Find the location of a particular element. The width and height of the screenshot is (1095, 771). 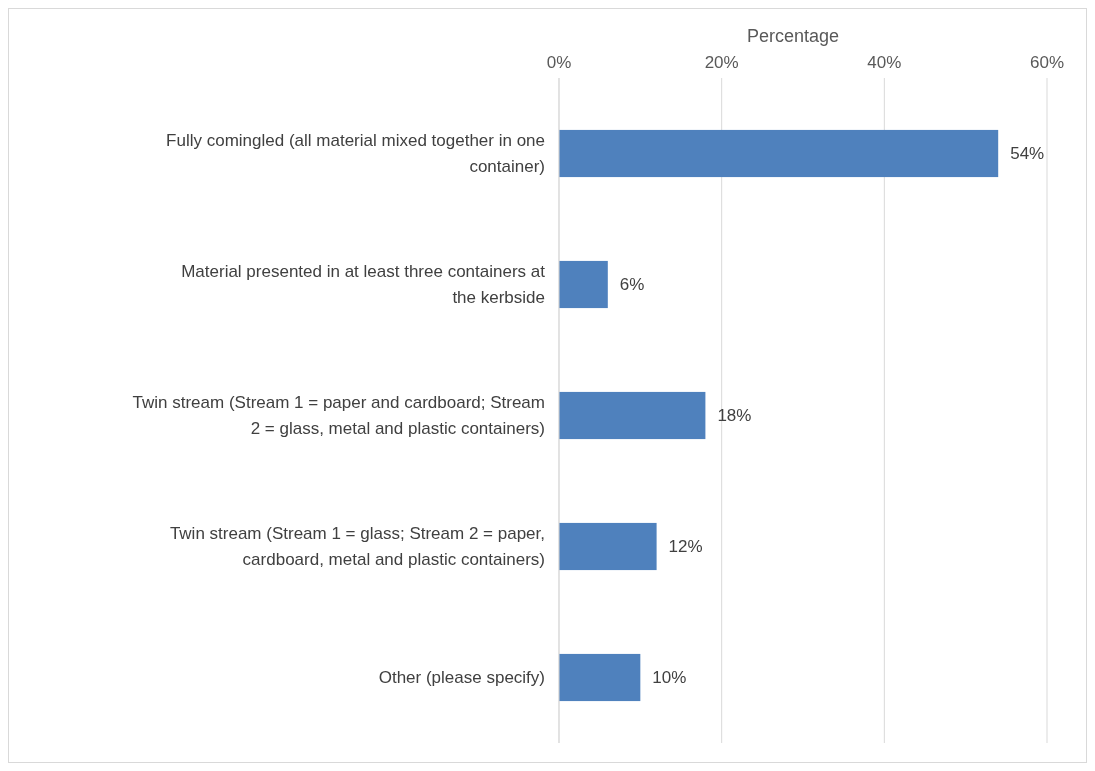

y-tick-label: Other (please specify) is located at coordinates (461, 678).